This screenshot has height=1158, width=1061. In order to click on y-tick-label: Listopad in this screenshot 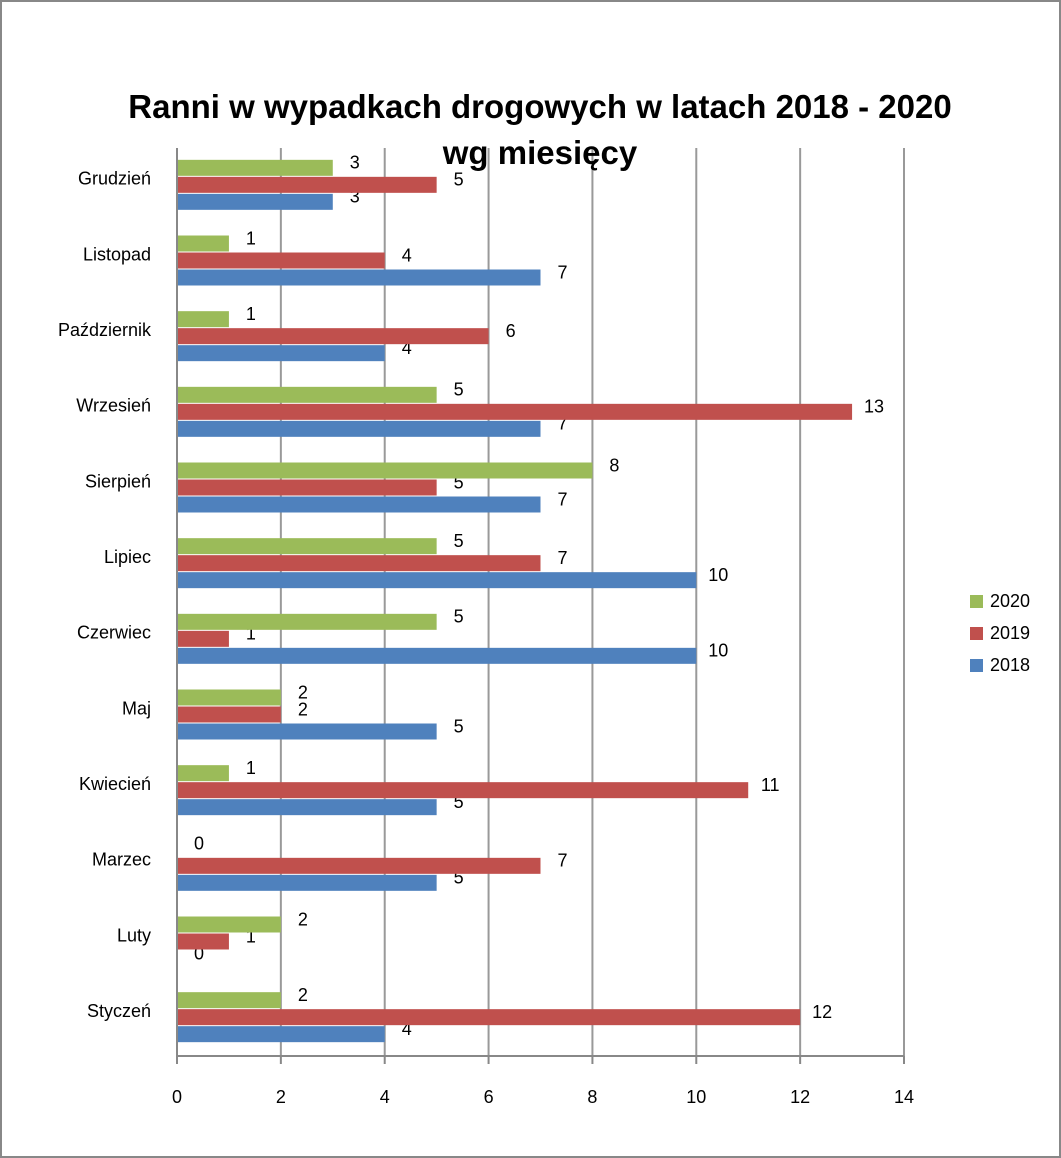, I will do `click(117, 254)`.